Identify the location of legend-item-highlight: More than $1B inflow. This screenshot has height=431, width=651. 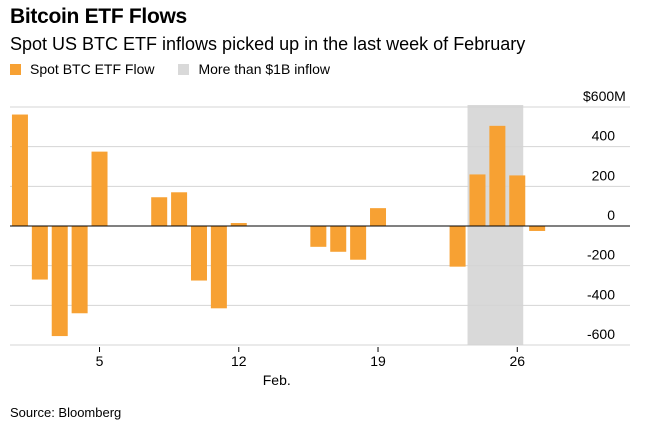
(254, 69).